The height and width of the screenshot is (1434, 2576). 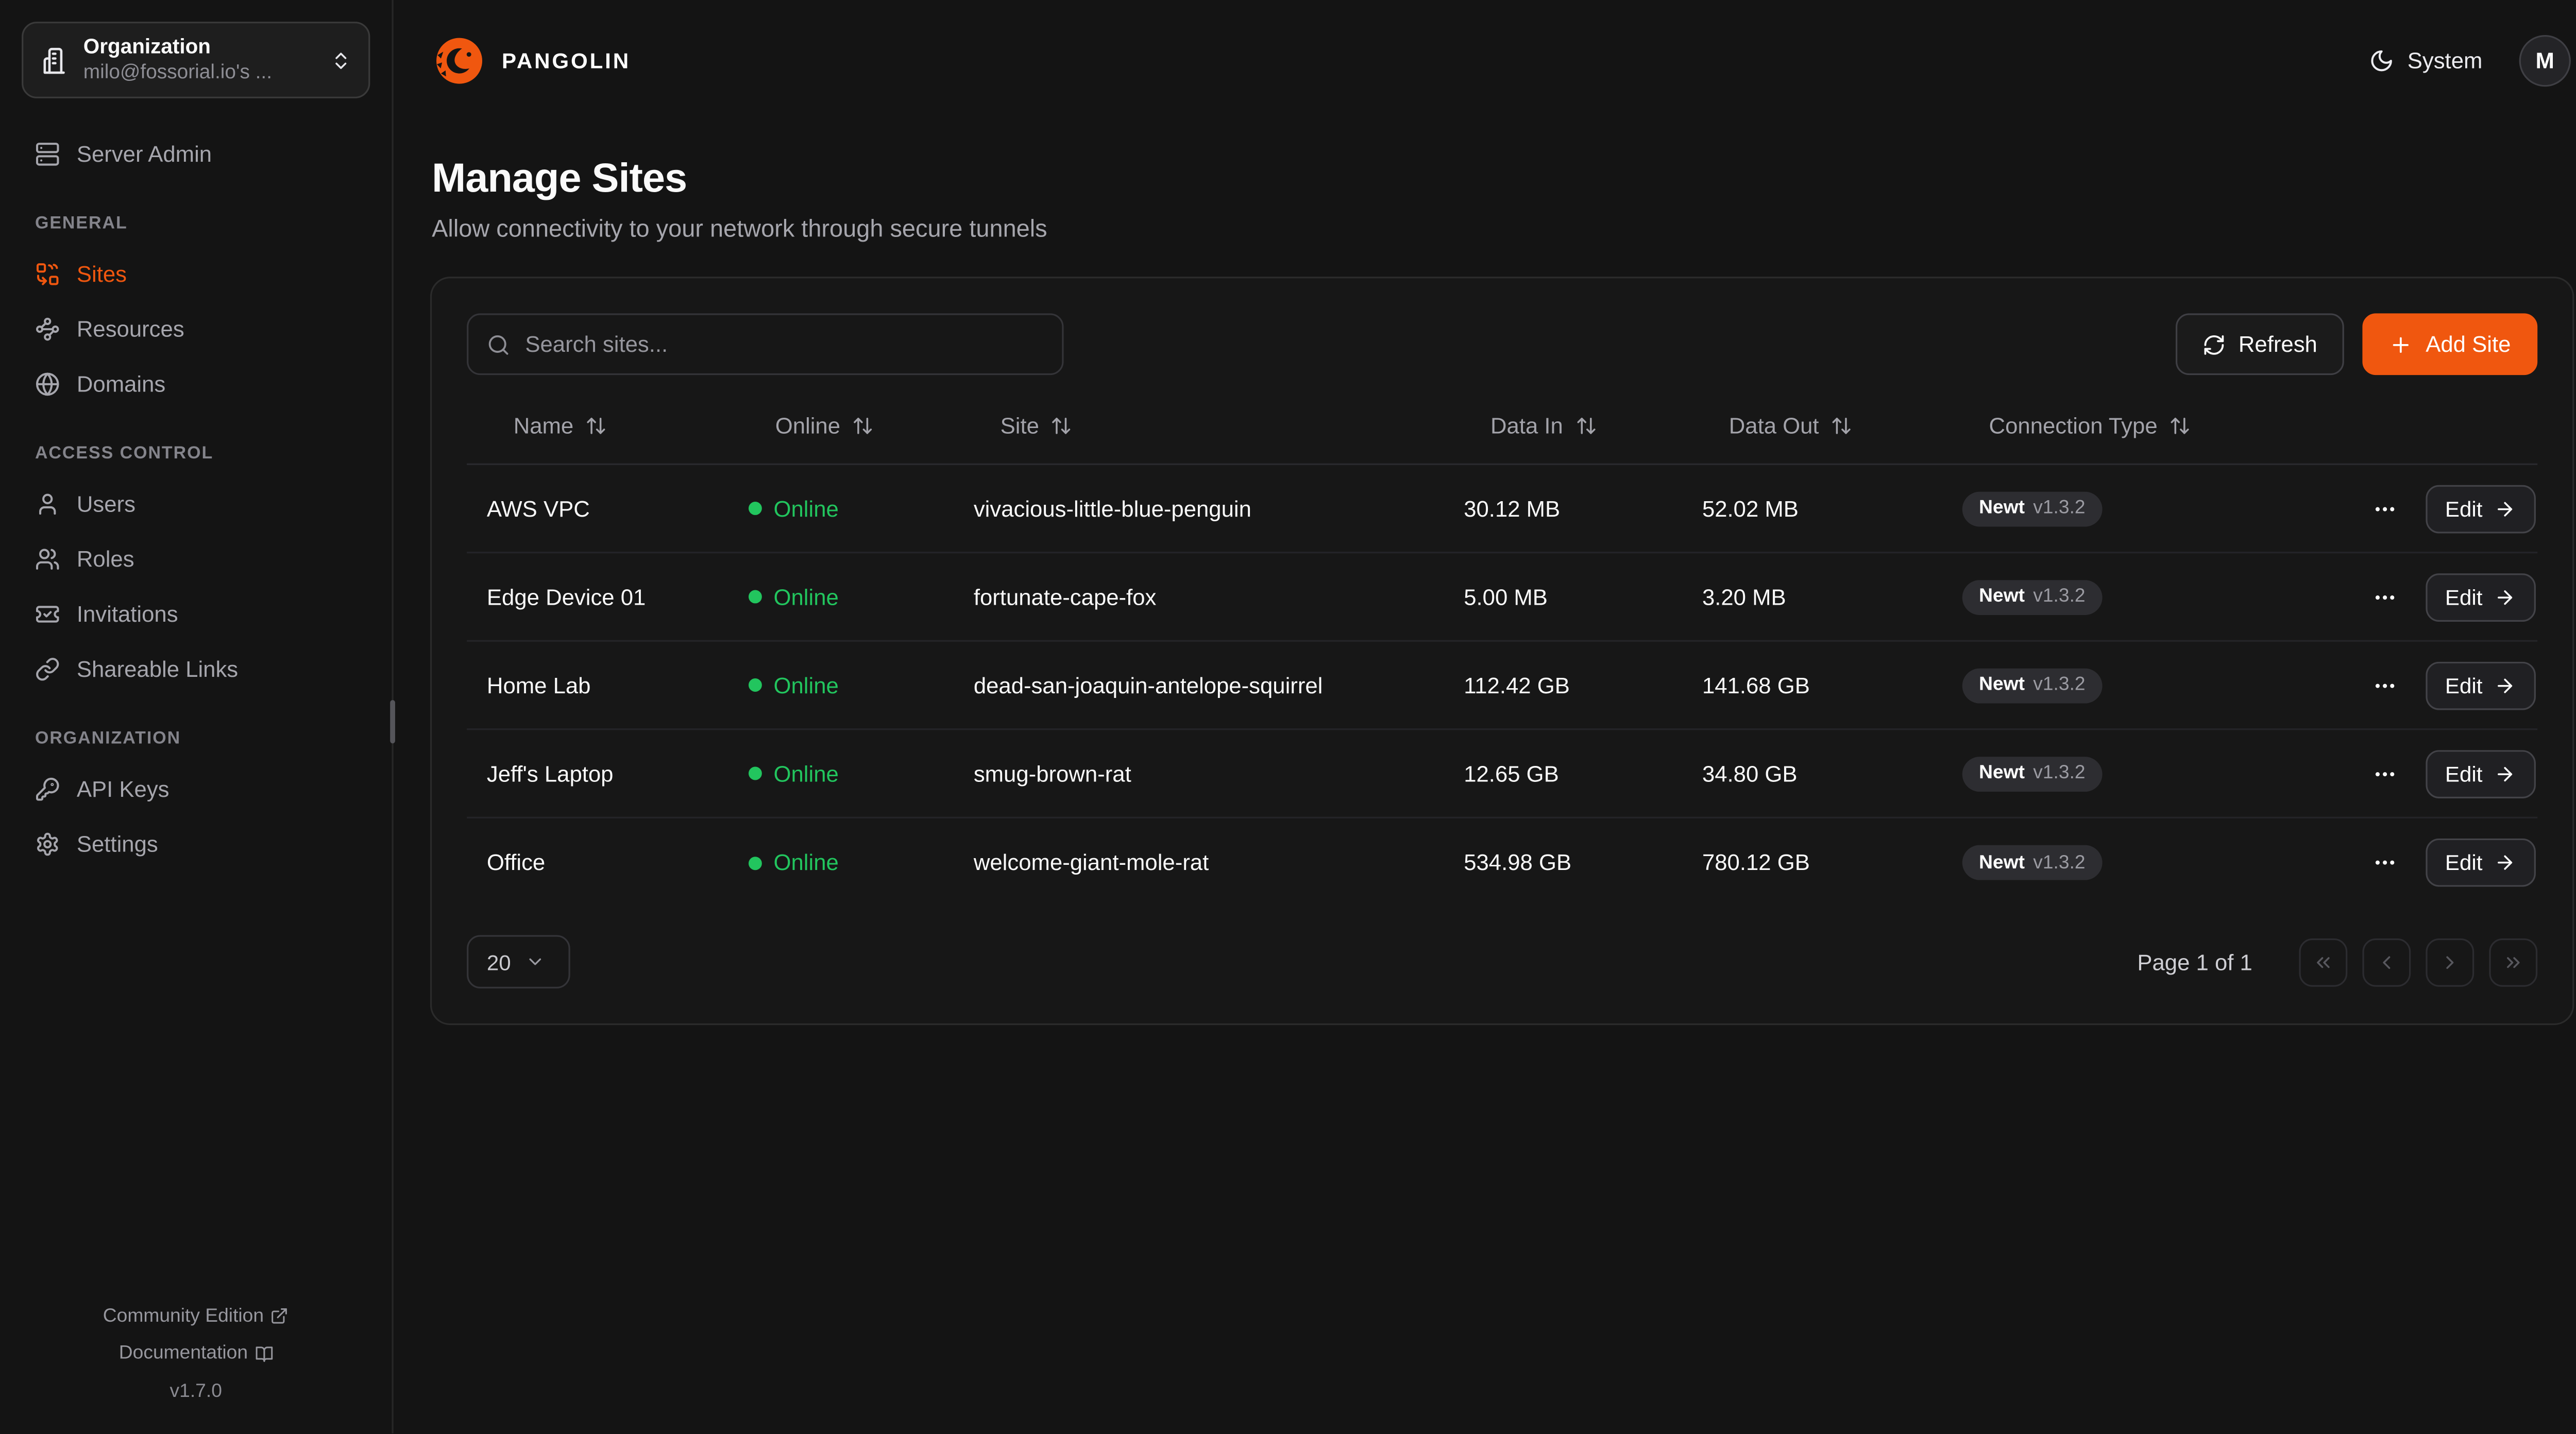 I want to click on moon-icon, so click(x=2381, y=60).